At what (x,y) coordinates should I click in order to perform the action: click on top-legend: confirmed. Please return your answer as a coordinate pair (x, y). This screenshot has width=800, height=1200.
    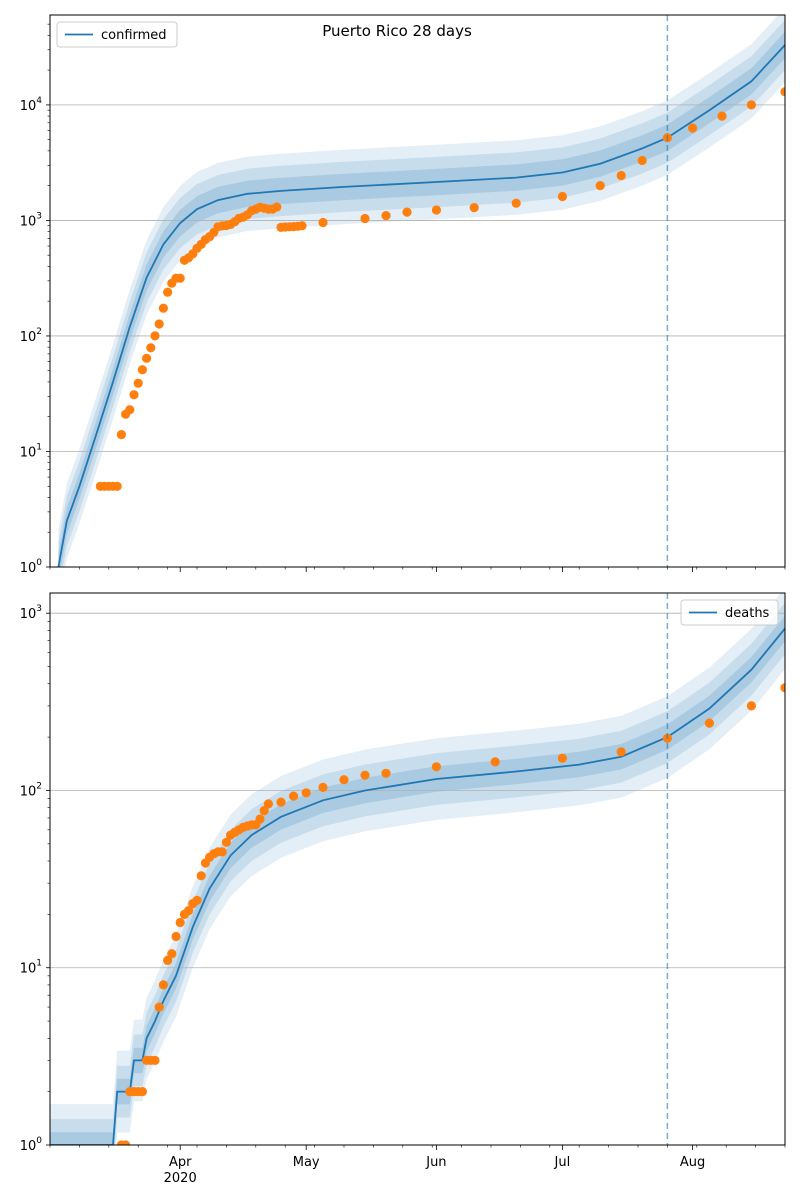
    Looking at the image, I should click on (117, 34).